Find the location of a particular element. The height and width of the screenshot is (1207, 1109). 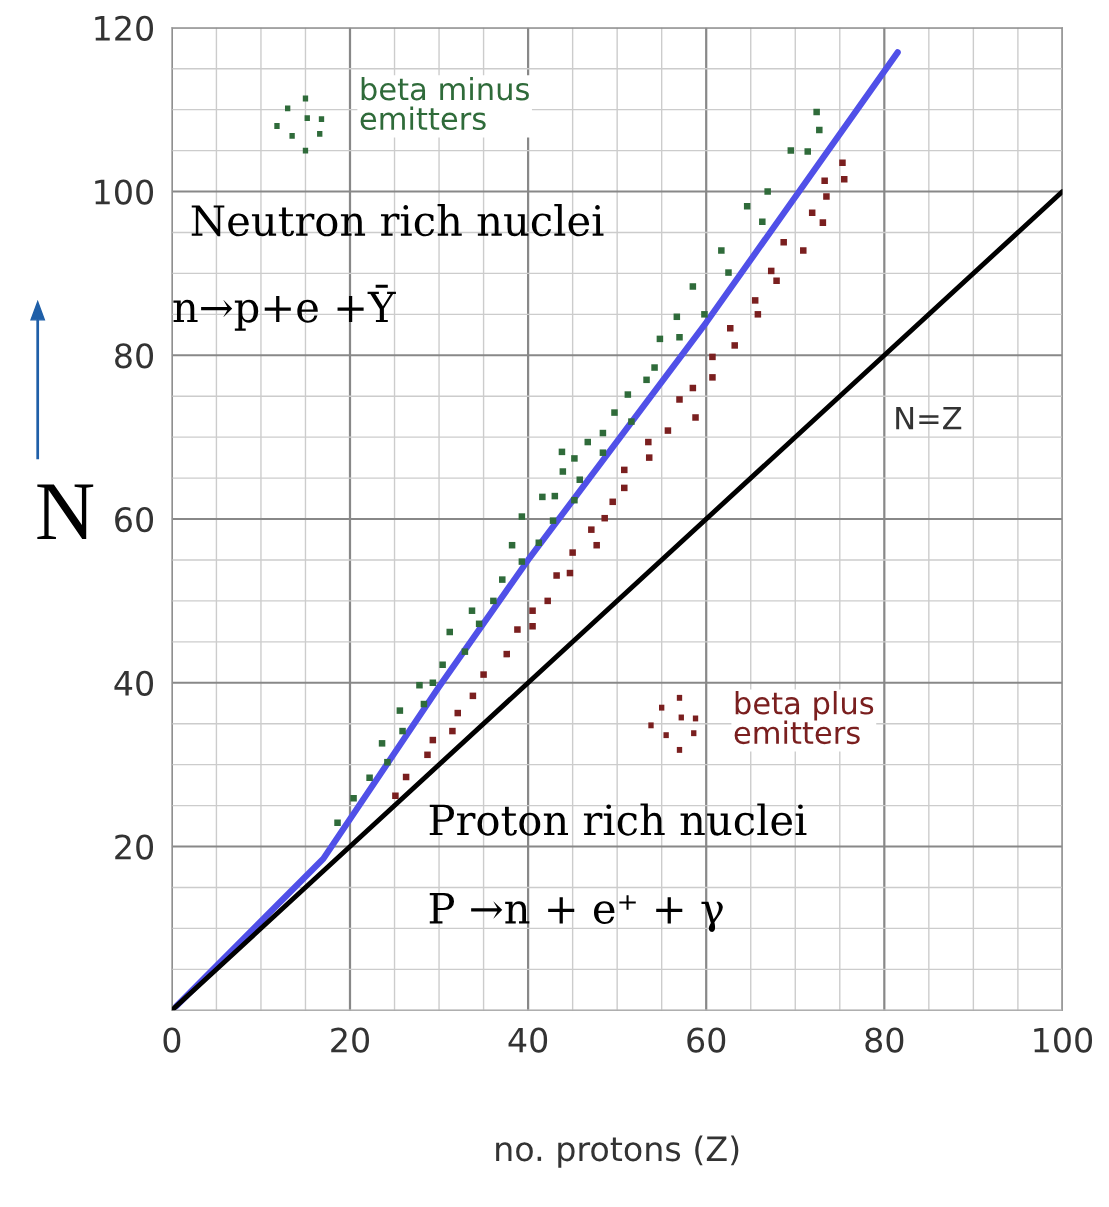

y-tick-label: 40 is located at coordinates (134, 683).